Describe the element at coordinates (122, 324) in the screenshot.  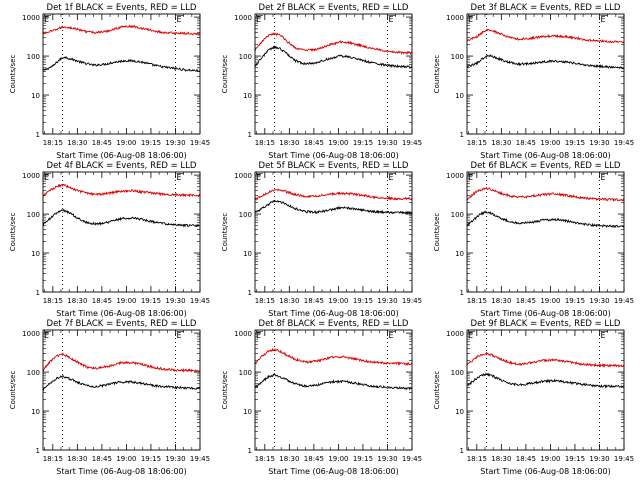
I see `panel-title: Det 7f BLACK = Events, RED = LLD` at that location.